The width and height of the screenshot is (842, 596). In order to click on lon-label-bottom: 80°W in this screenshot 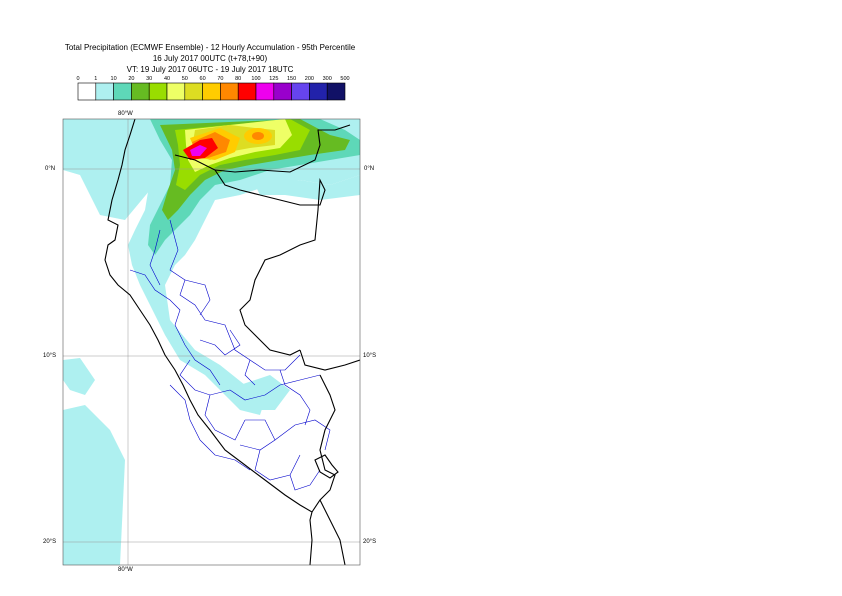, I will do `click(125, 570)`.